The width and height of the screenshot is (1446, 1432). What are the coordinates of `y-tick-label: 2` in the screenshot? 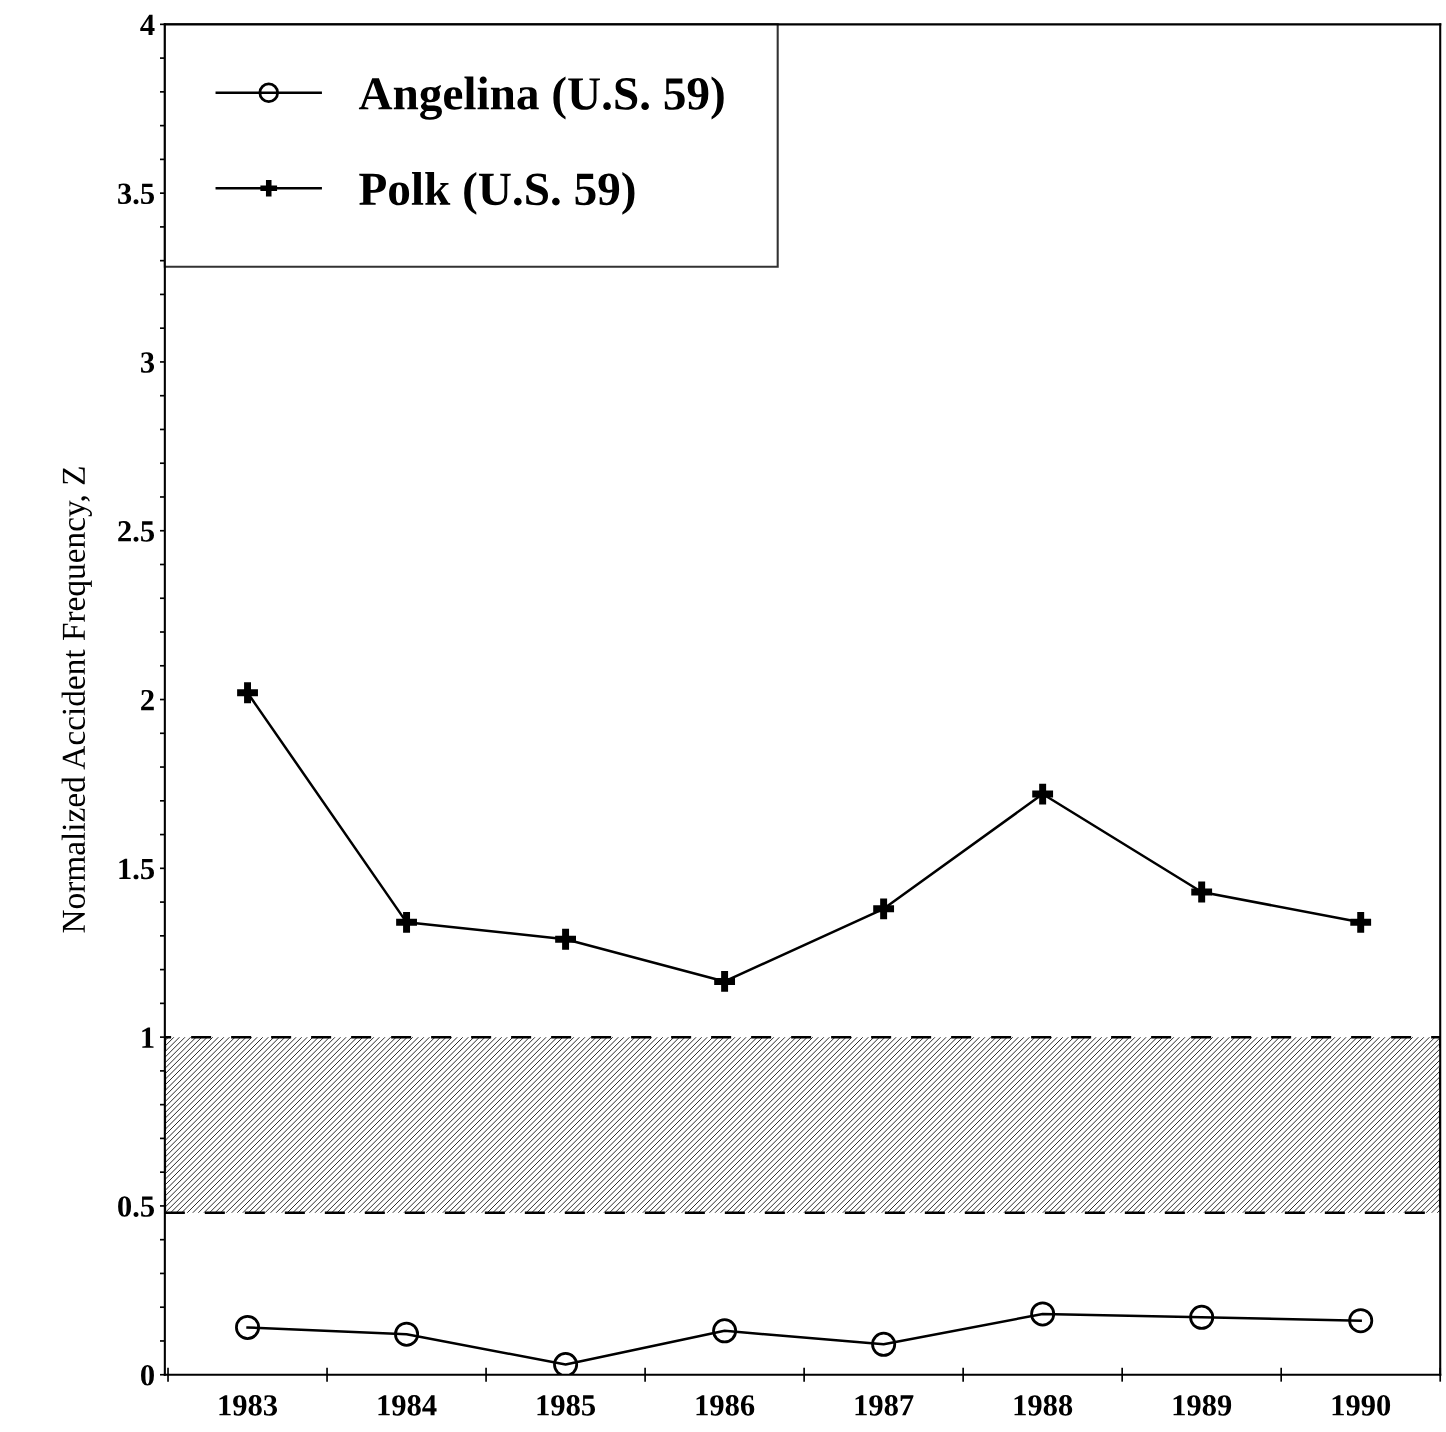 It's located at (147, 700).